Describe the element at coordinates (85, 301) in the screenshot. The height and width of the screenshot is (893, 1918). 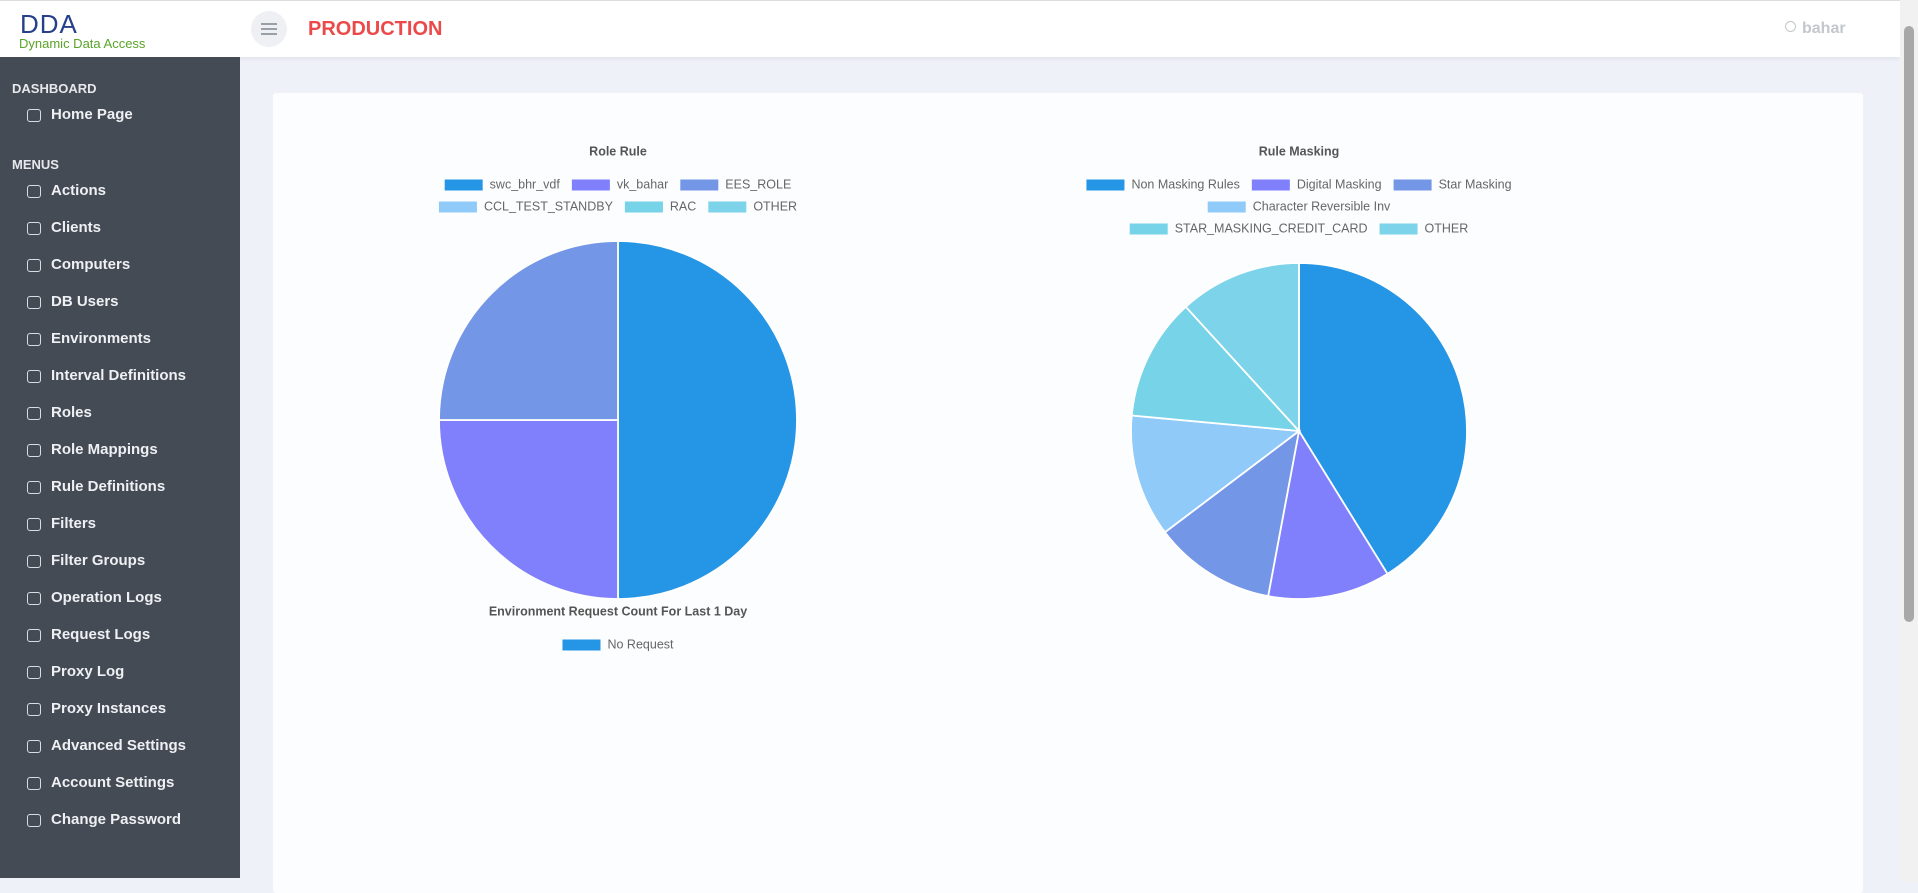
I see `menu-item: DB Users` at that location.